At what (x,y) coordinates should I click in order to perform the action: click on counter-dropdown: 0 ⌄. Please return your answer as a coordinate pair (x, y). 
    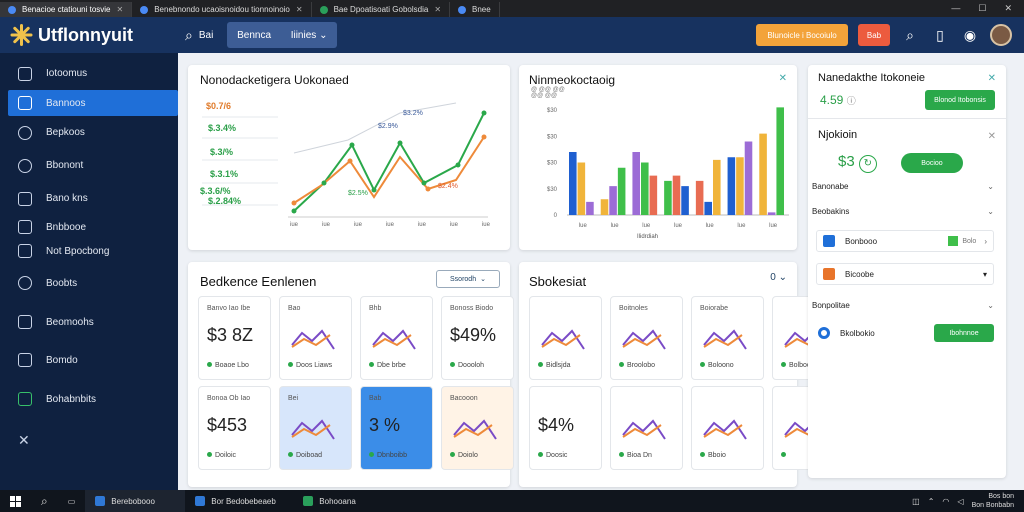
    Looking at the image, I should click on (778, 277).